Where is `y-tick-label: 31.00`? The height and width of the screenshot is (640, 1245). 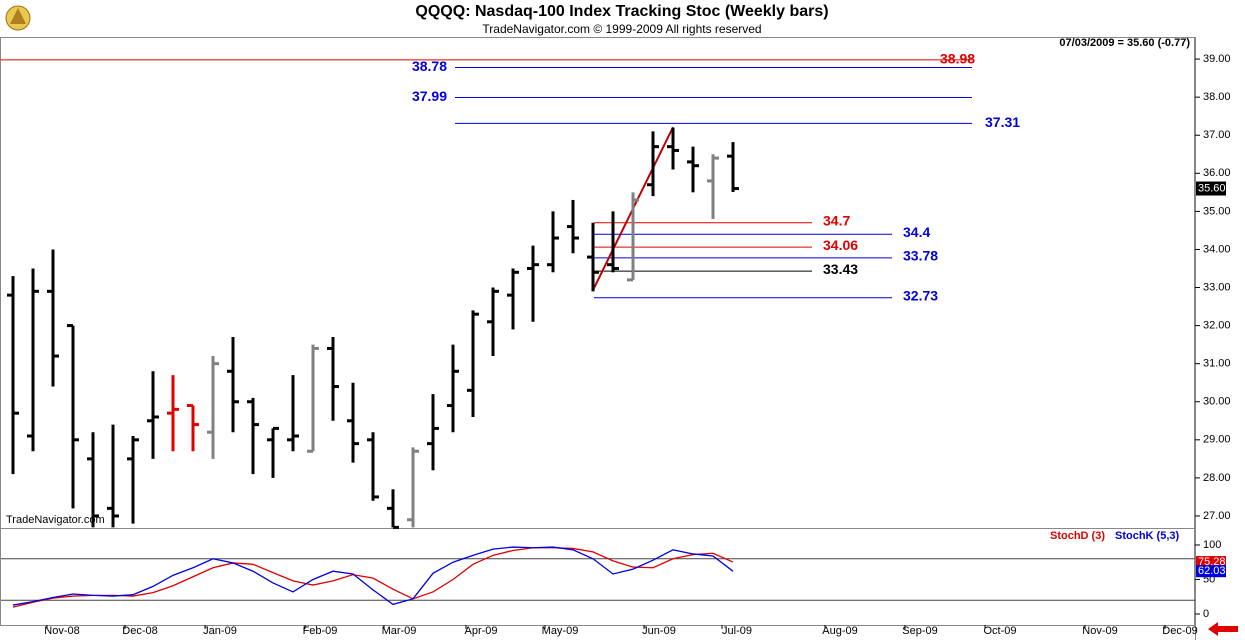
y-tick-label: 31.00 is located at coordinates (1217, 364).